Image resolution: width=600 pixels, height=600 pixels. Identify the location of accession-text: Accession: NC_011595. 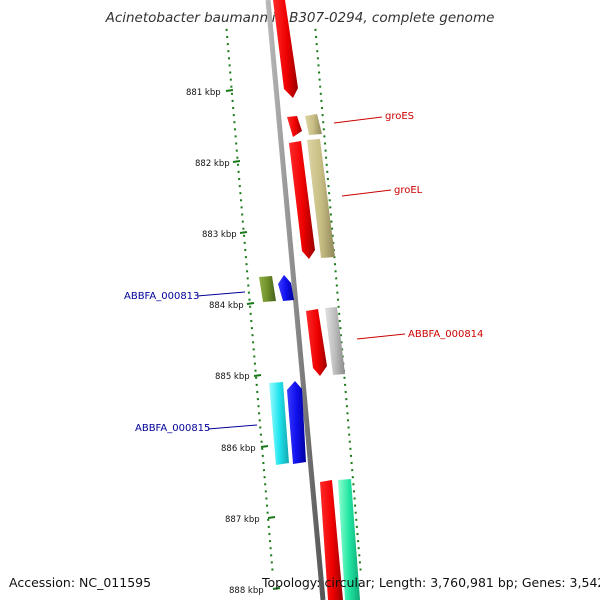
(80, 582).